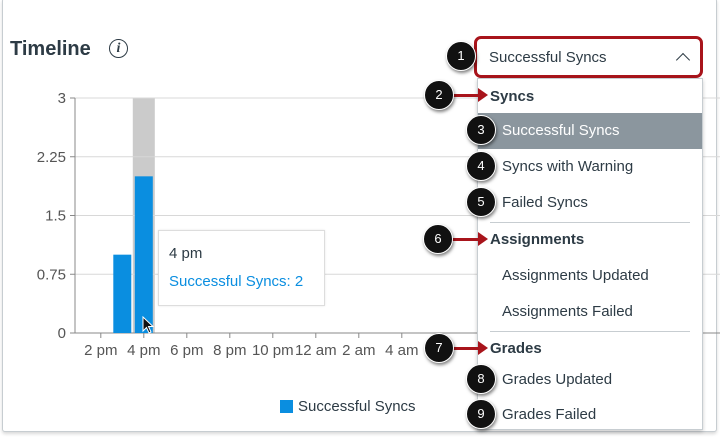 The width and height of the screenshot is (720, 444). I want to click on page-title: Timeline, so click(50, 49).